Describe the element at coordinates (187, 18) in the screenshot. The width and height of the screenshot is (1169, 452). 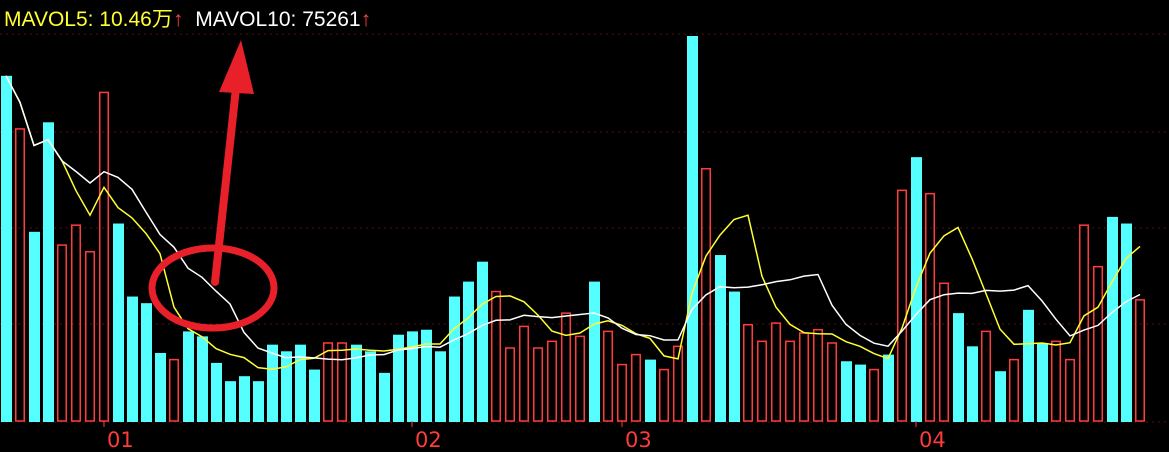
I see `indicator-header: MAVOL5: 10.46万↑ MAVOL10: 75261↑` at that location.